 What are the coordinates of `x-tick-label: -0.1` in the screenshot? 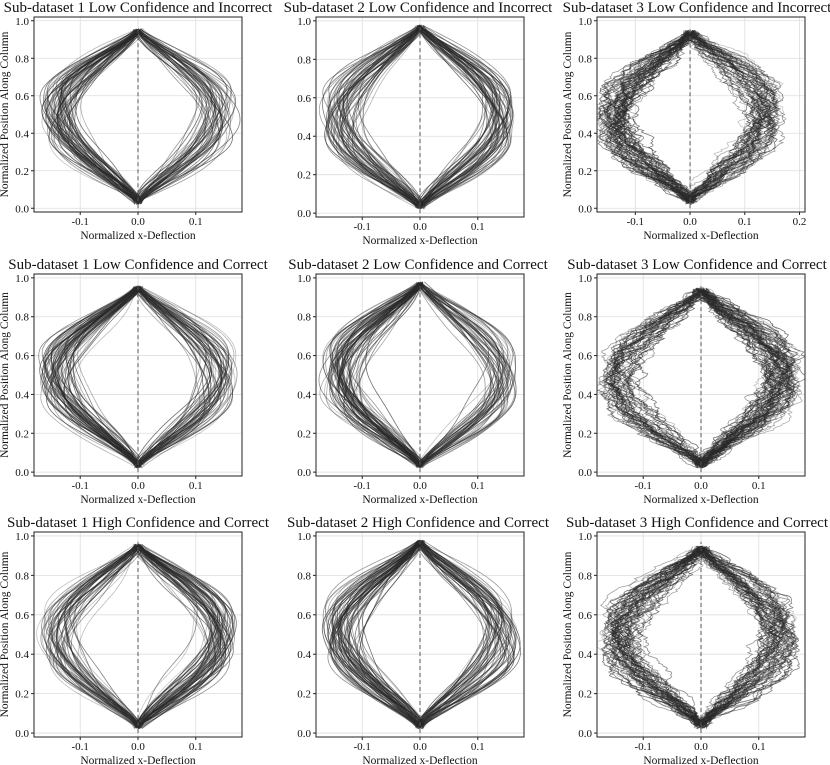 It's located at (643, 747).